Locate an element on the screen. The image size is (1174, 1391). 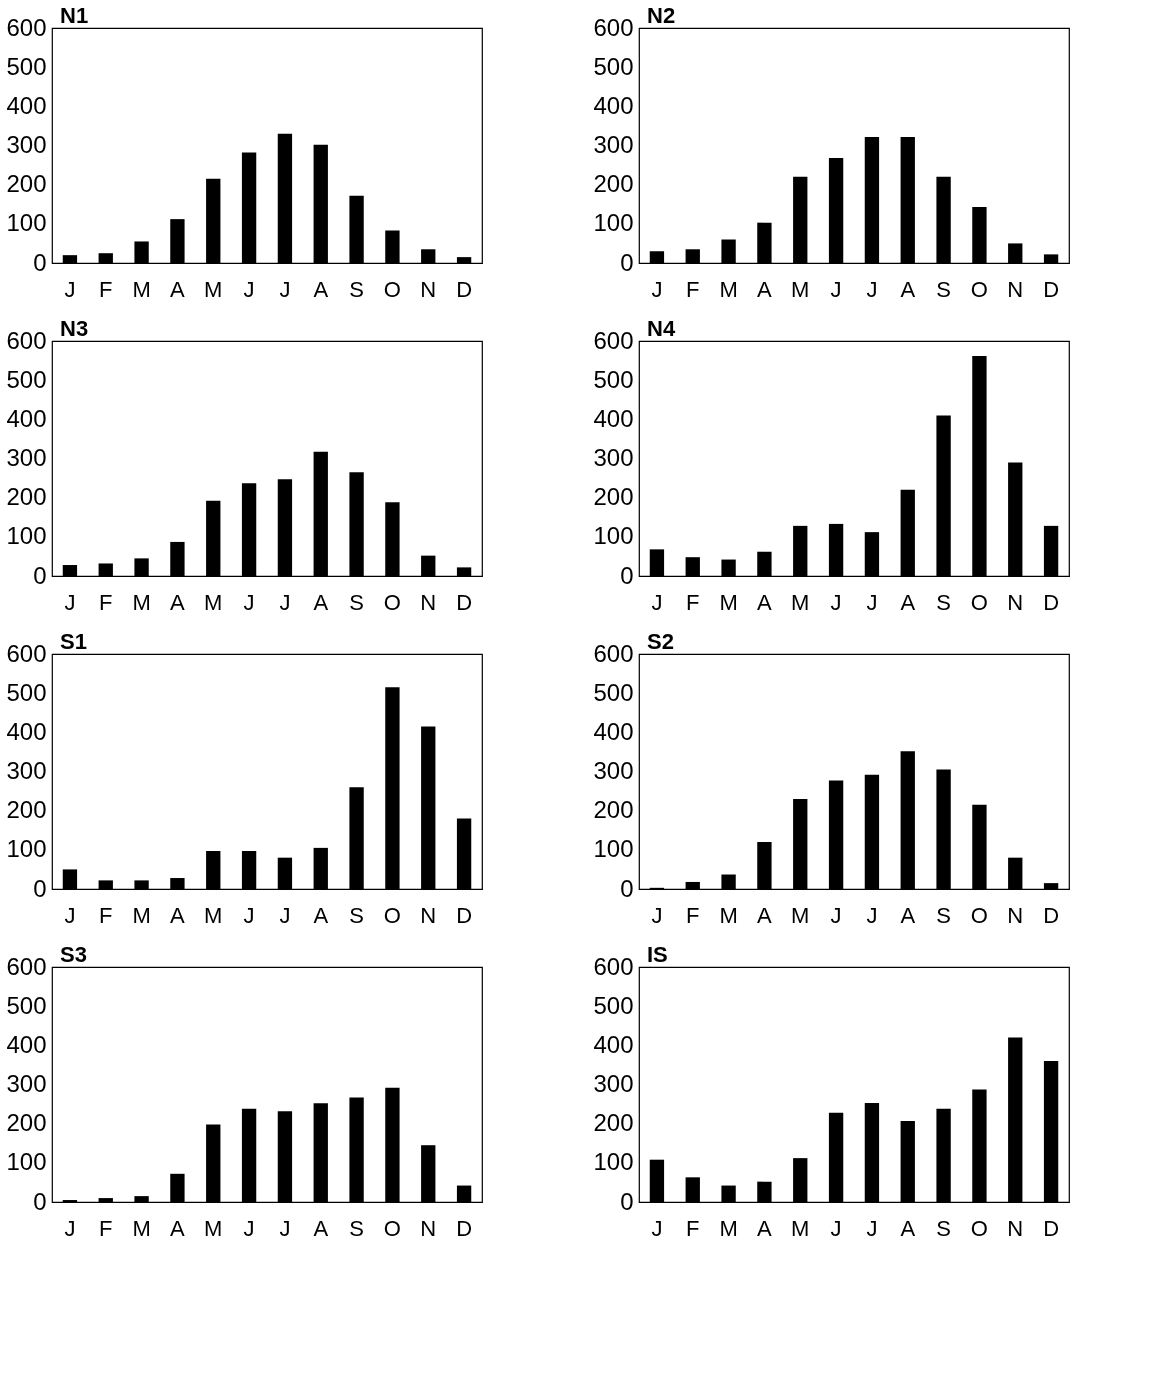
x-tick-label: S is located at coordinates (356, 289).